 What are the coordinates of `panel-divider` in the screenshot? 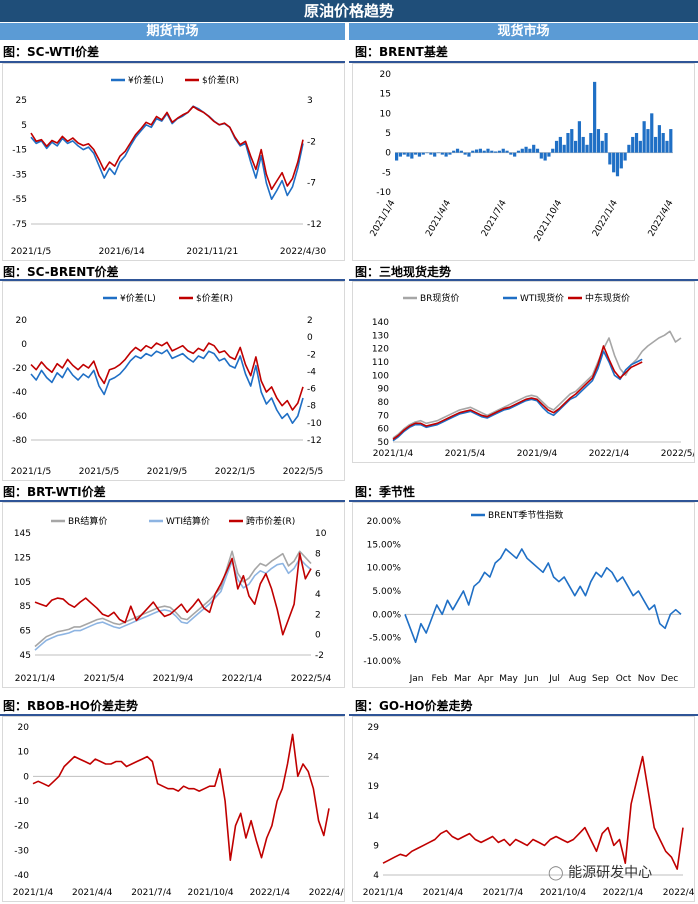 It's located at (523, 62).